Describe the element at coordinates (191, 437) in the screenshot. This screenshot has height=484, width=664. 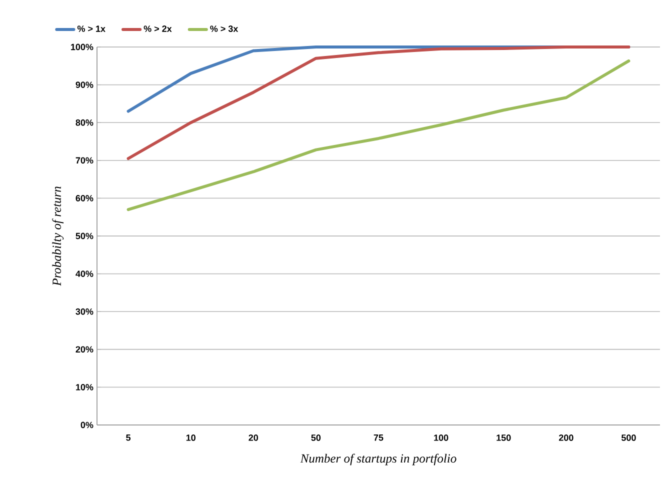
I see `x-tick-label: 10` at that location.